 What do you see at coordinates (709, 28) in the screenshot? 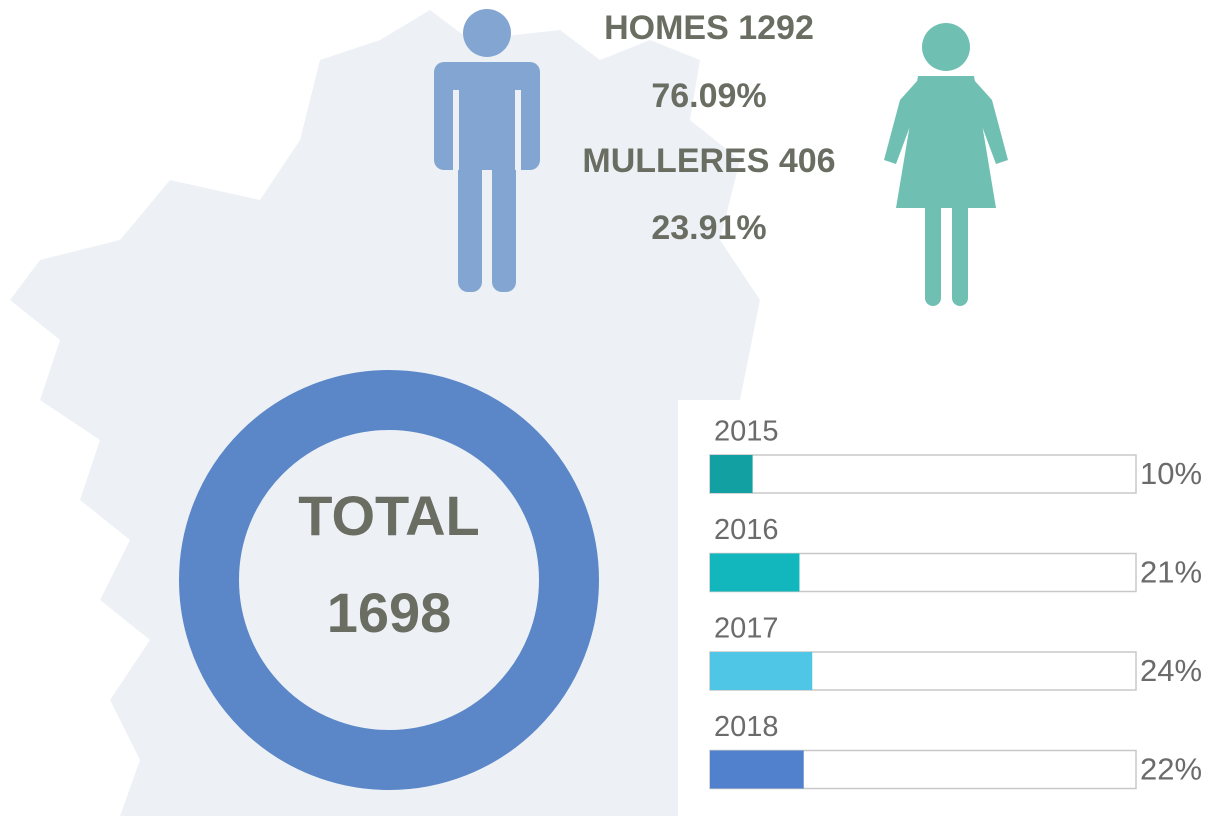
I see `men-label: HOMES 1292` at bounding box center [709, 28].